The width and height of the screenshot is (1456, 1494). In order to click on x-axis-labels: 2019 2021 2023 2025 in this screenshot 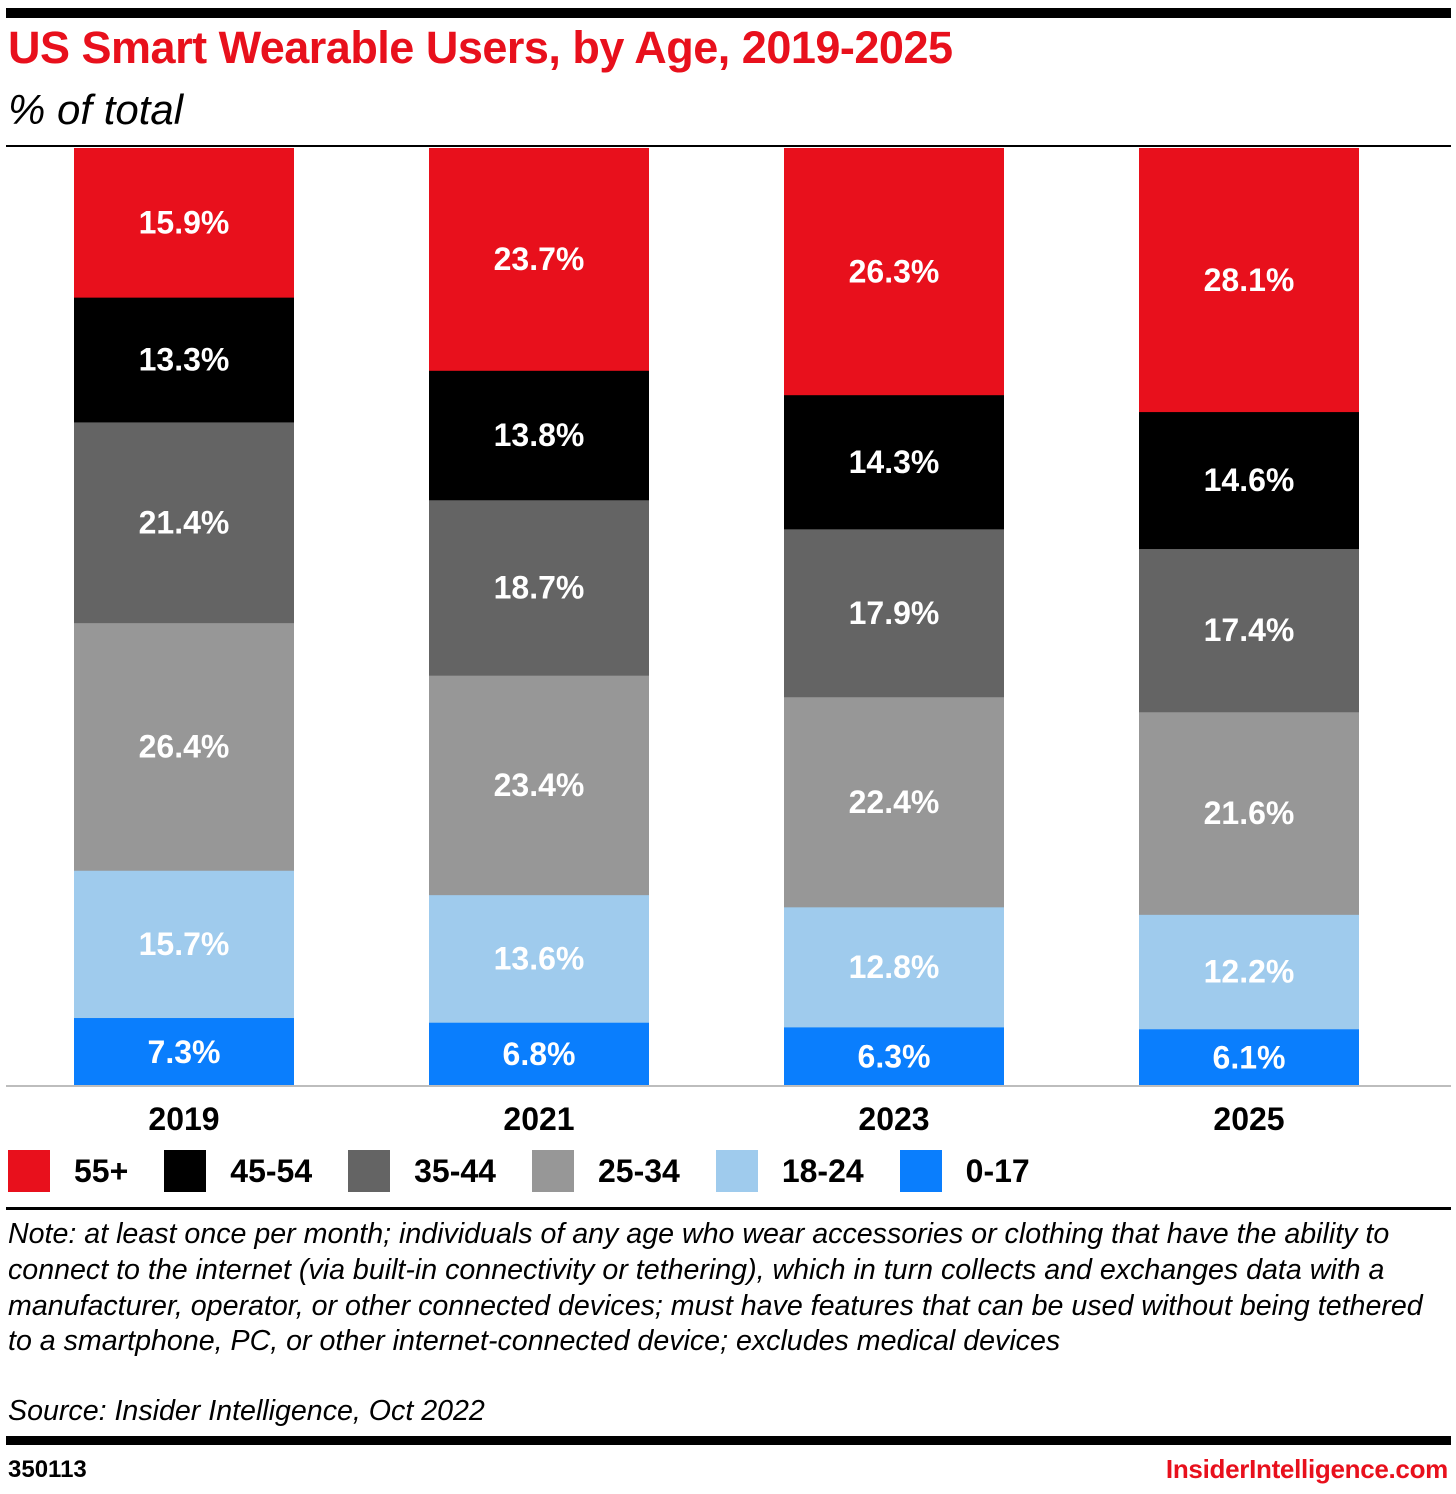, I will do `click(716, 1119)`.